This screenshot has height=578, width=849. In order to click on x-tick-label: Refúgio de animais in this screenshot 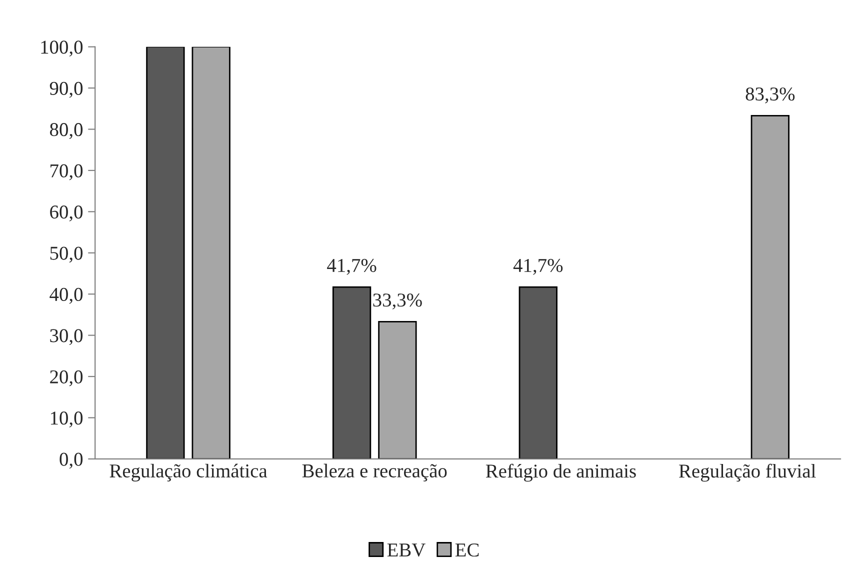, I will do `click(561, 473)`.